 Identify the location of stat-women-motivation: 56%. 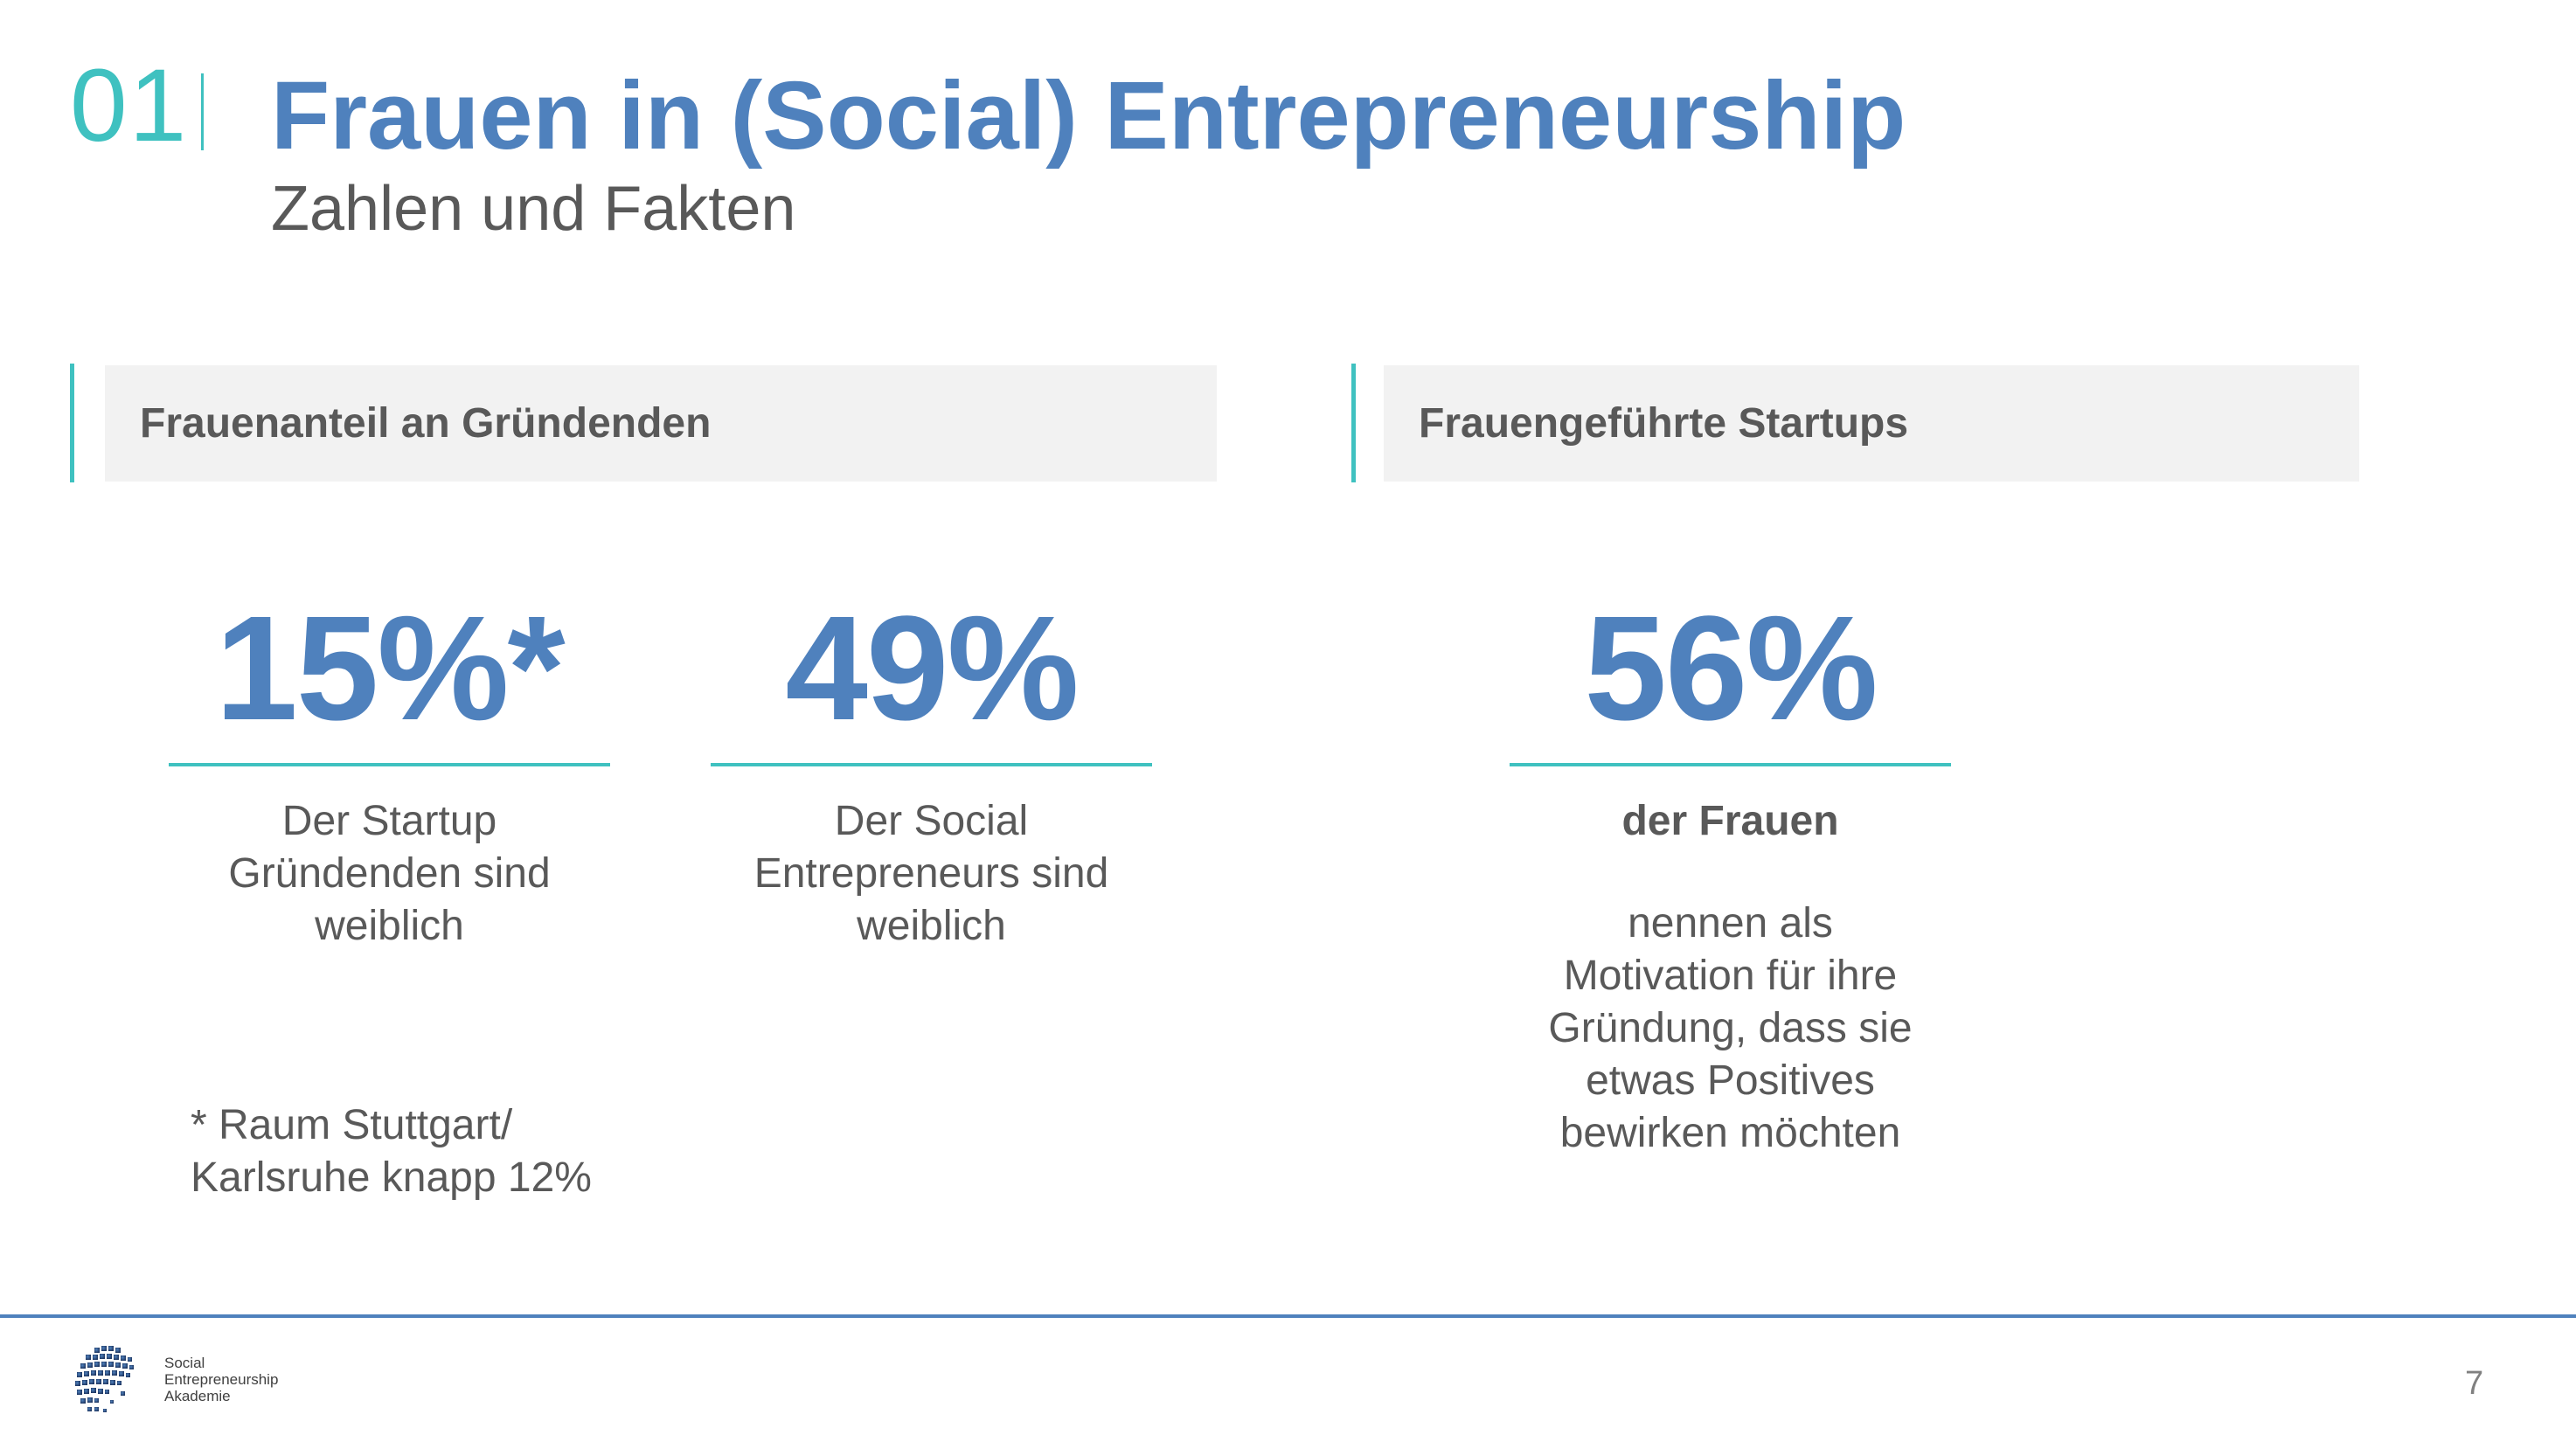
(1731, 668).